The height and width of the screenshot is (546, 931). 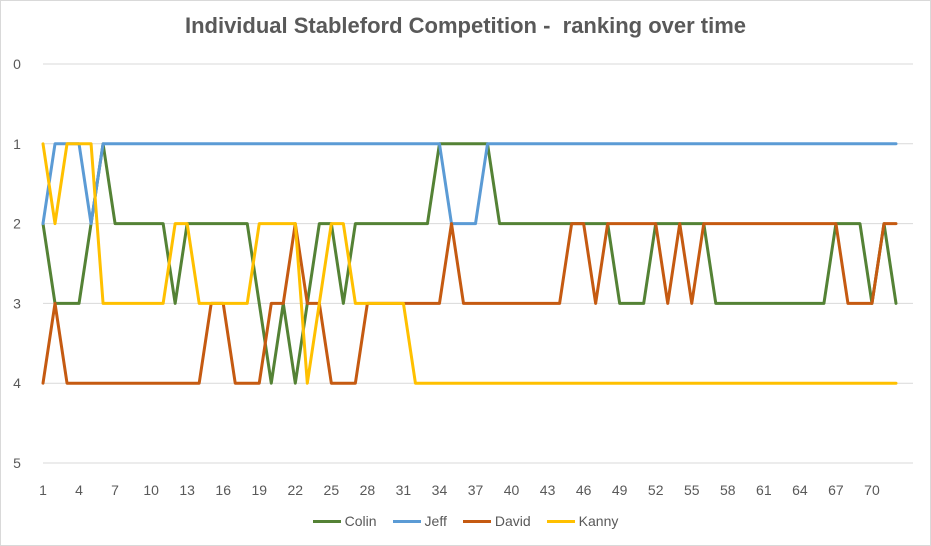 I want to click on legend-label: Colin, so click(x=360, y=521).